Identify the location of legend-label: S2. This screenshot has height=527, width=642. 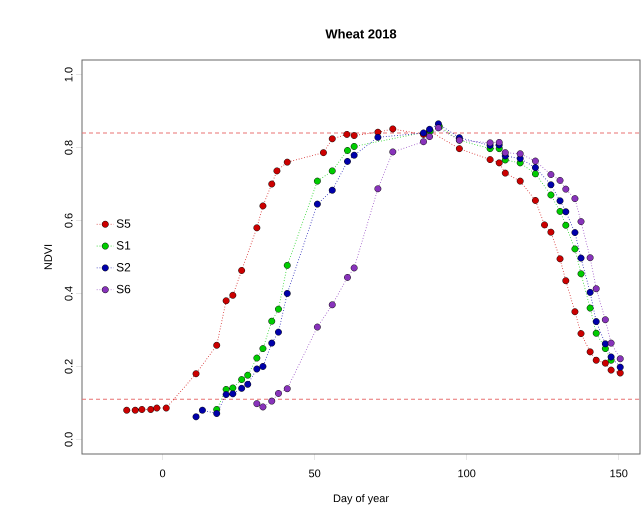
(123, 267).